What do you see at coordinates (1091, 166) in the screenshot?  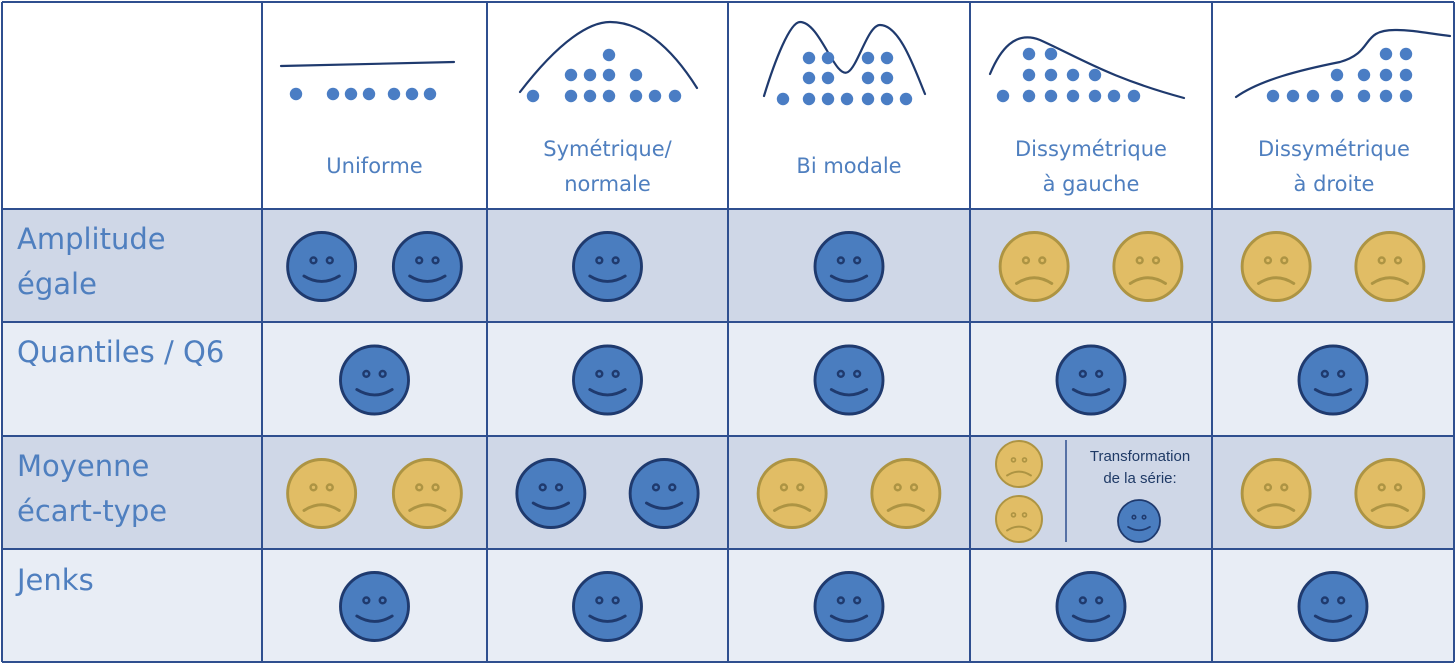 I see `col-header-dissym-gauche: Dissymétrique à gauche` at bounding box center [1091, 166].